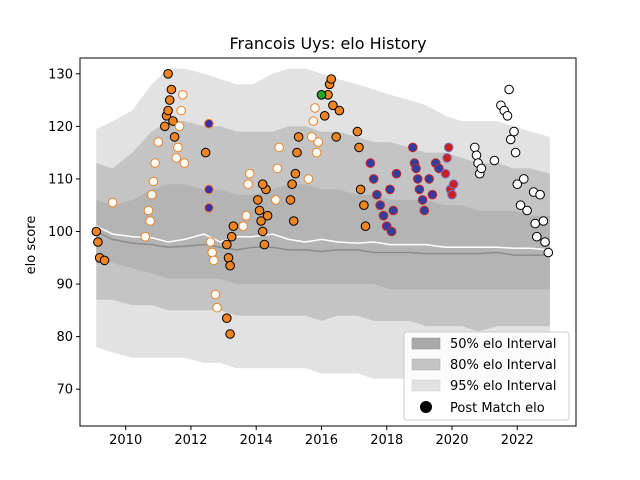  Describe the element at coordinates (60, 179) in the screenshot. I see `y-tick-label: 110` at that location.